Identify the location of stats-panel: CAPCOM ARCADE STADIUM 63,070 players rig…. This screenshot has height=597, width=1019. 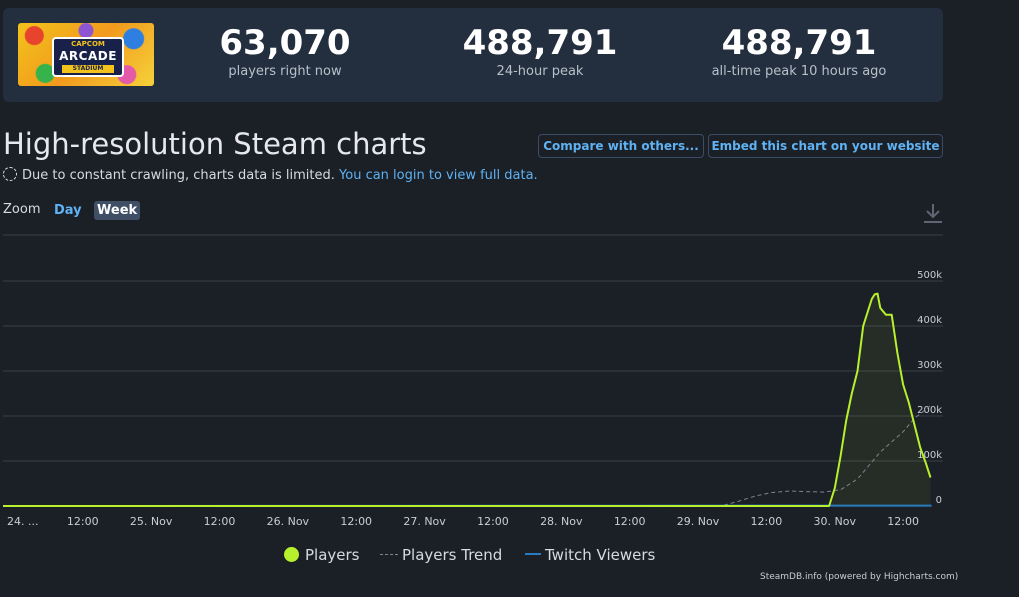
(473, 55).